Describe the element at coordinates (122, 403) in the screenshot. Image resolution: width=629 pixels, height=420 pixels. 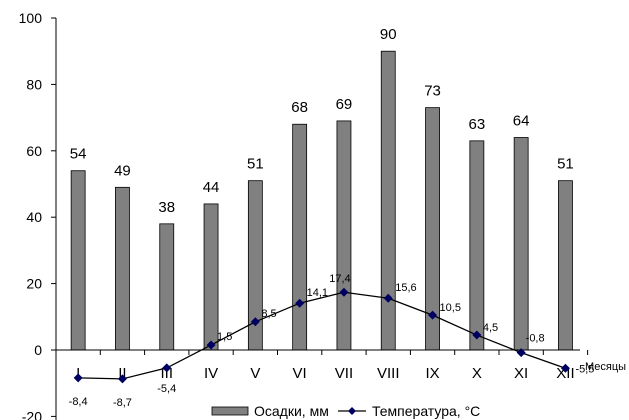
I see `temperature-value-label: -8,7` at that location.